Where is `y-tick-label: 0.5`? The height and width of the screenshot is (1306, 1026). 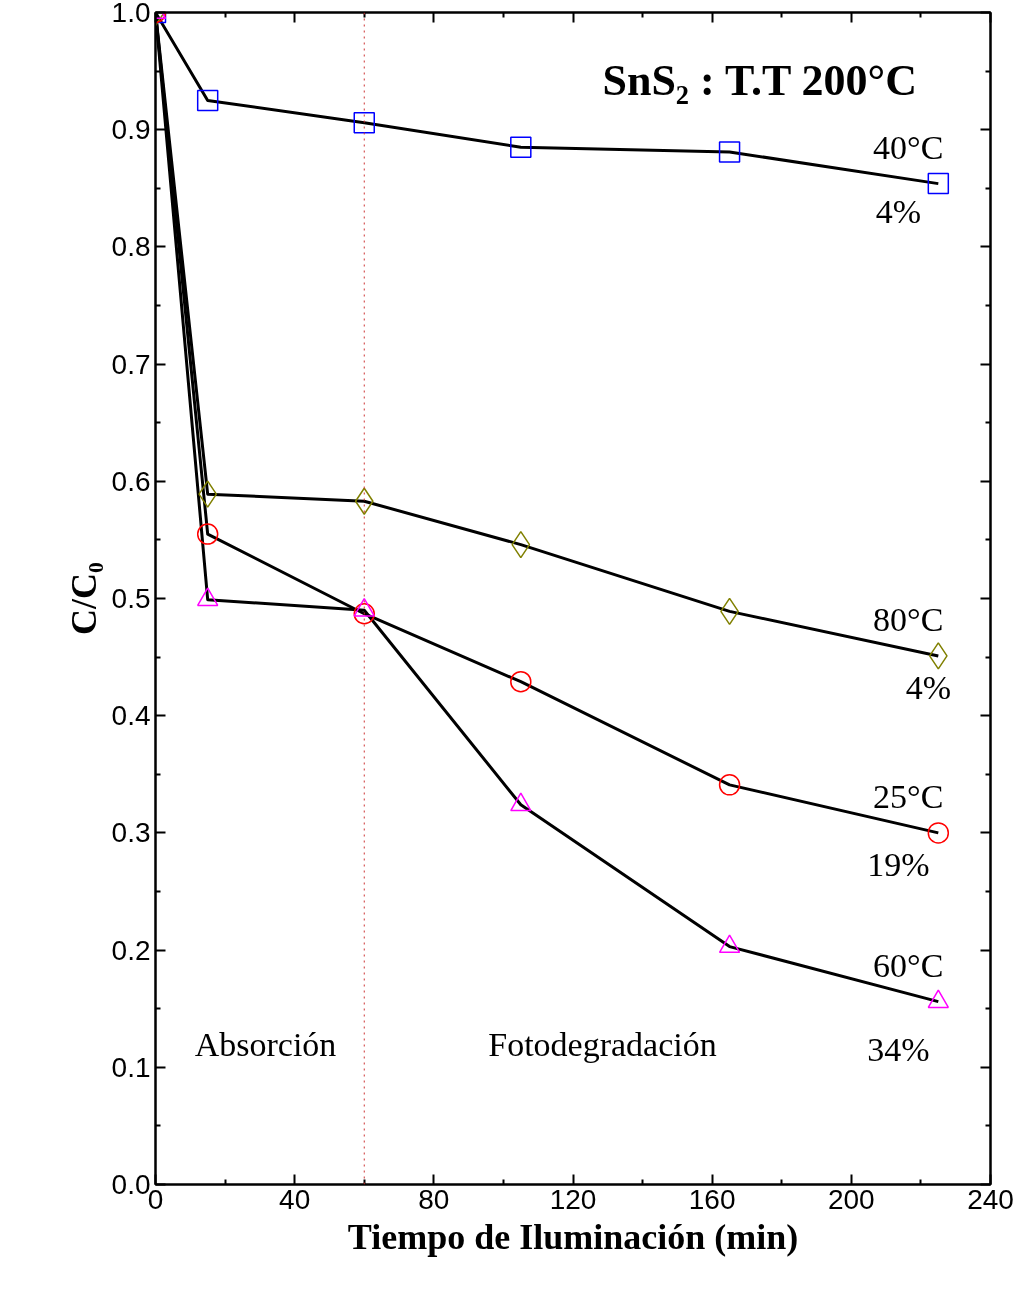
y-tick-label: 0.5 is located at coordinates (131, 598).